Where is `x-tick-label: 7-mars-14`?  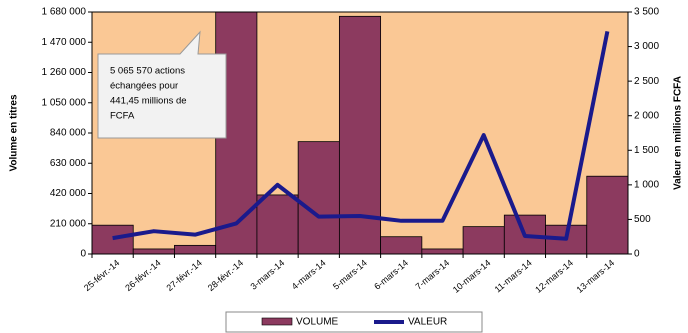 x-tick-label: 7-mars-14 is located at coordinates (432, 275).